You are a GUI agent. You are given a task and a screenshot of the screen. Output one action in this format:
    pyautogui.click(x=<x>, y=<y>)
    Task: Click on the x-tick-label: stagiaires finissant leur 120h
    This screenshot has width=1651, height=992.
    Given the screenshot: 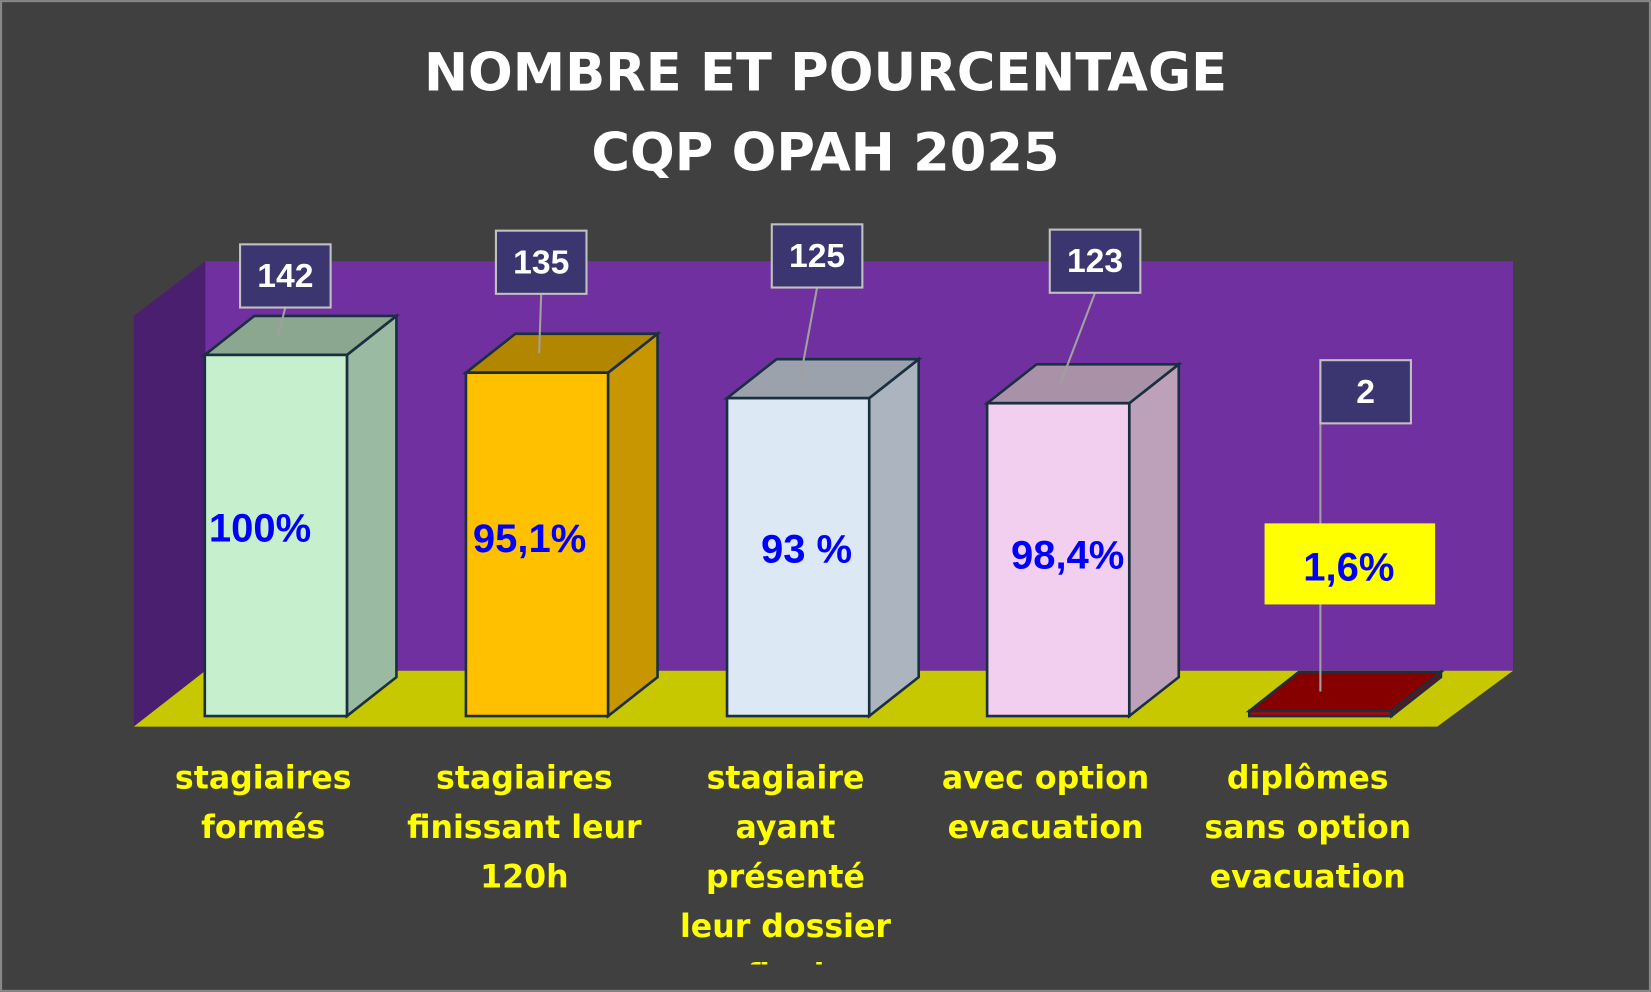 What is the action you would take?
    pyautogui.click(x=524, y=828)
    